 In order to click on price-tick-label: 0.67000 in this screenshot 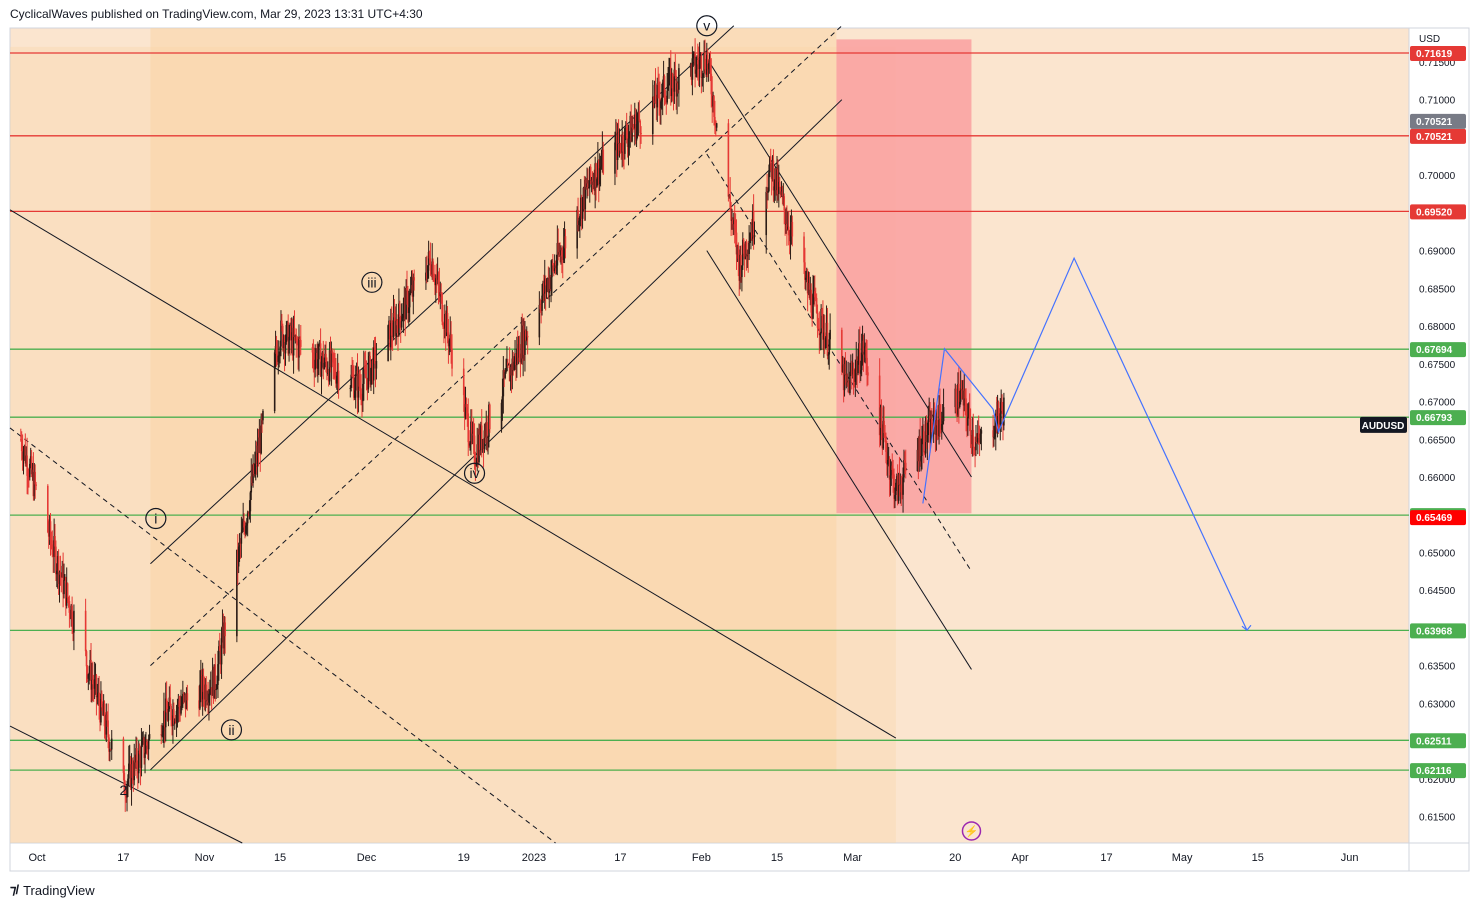, I will do `click(1437, 403)`.